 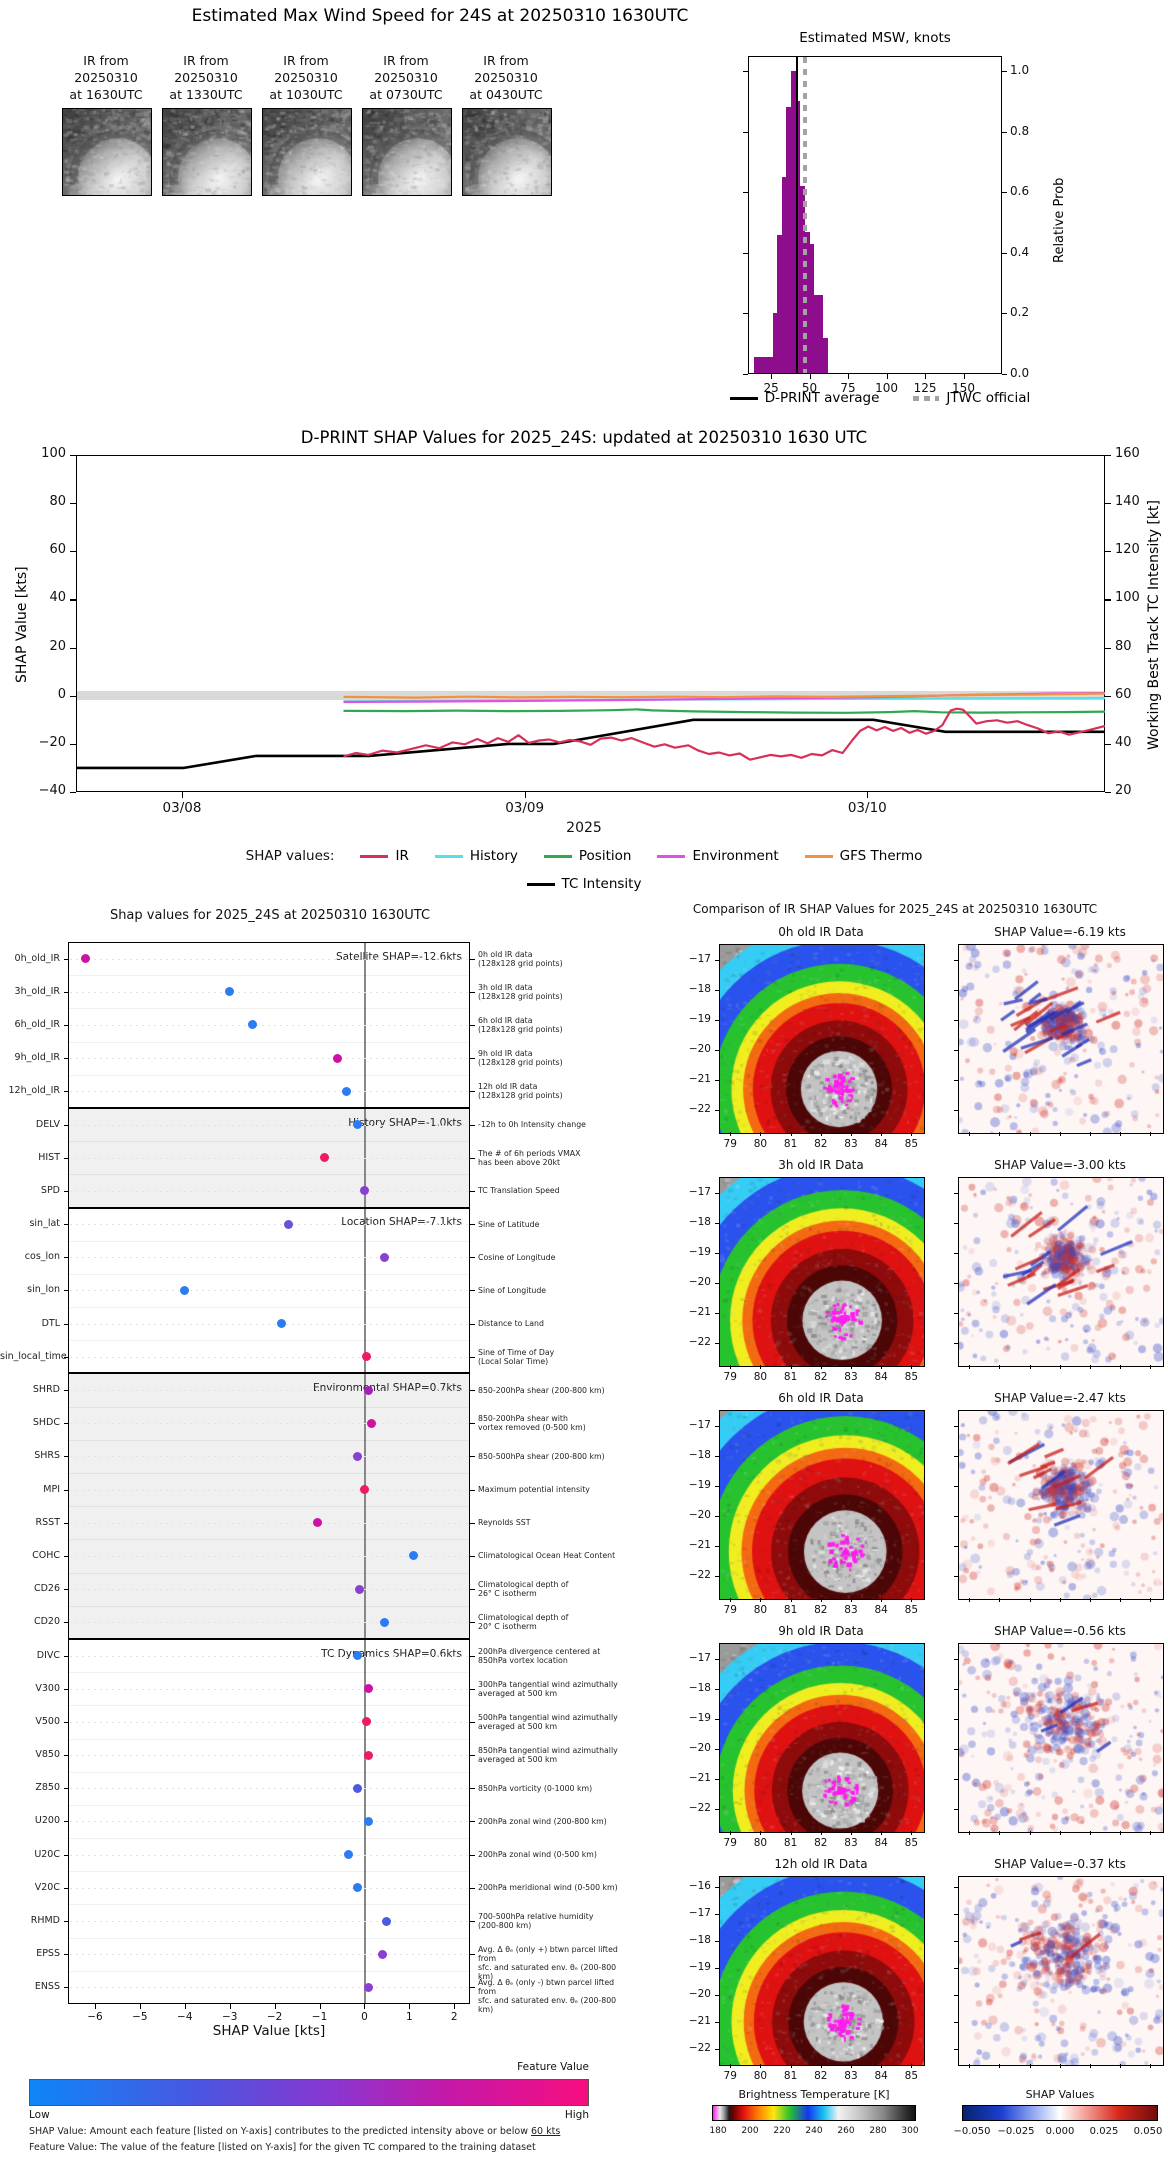 I want to click on colorbar-low-label: Low, so click(x=39, y=2115).